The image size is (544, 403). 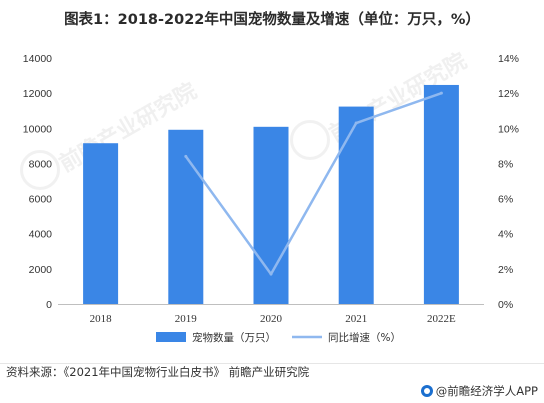 I want to click on footer-divider, so click(x=272, y=363).